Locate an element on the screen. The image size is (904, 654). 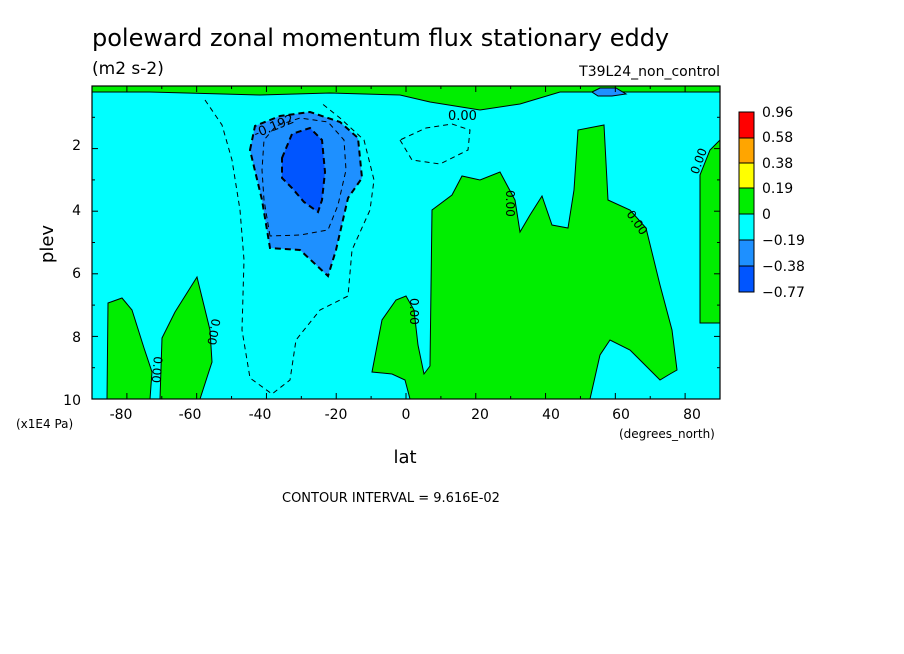
colorbar-label: 0.38 is located at coordinates (777, 164).